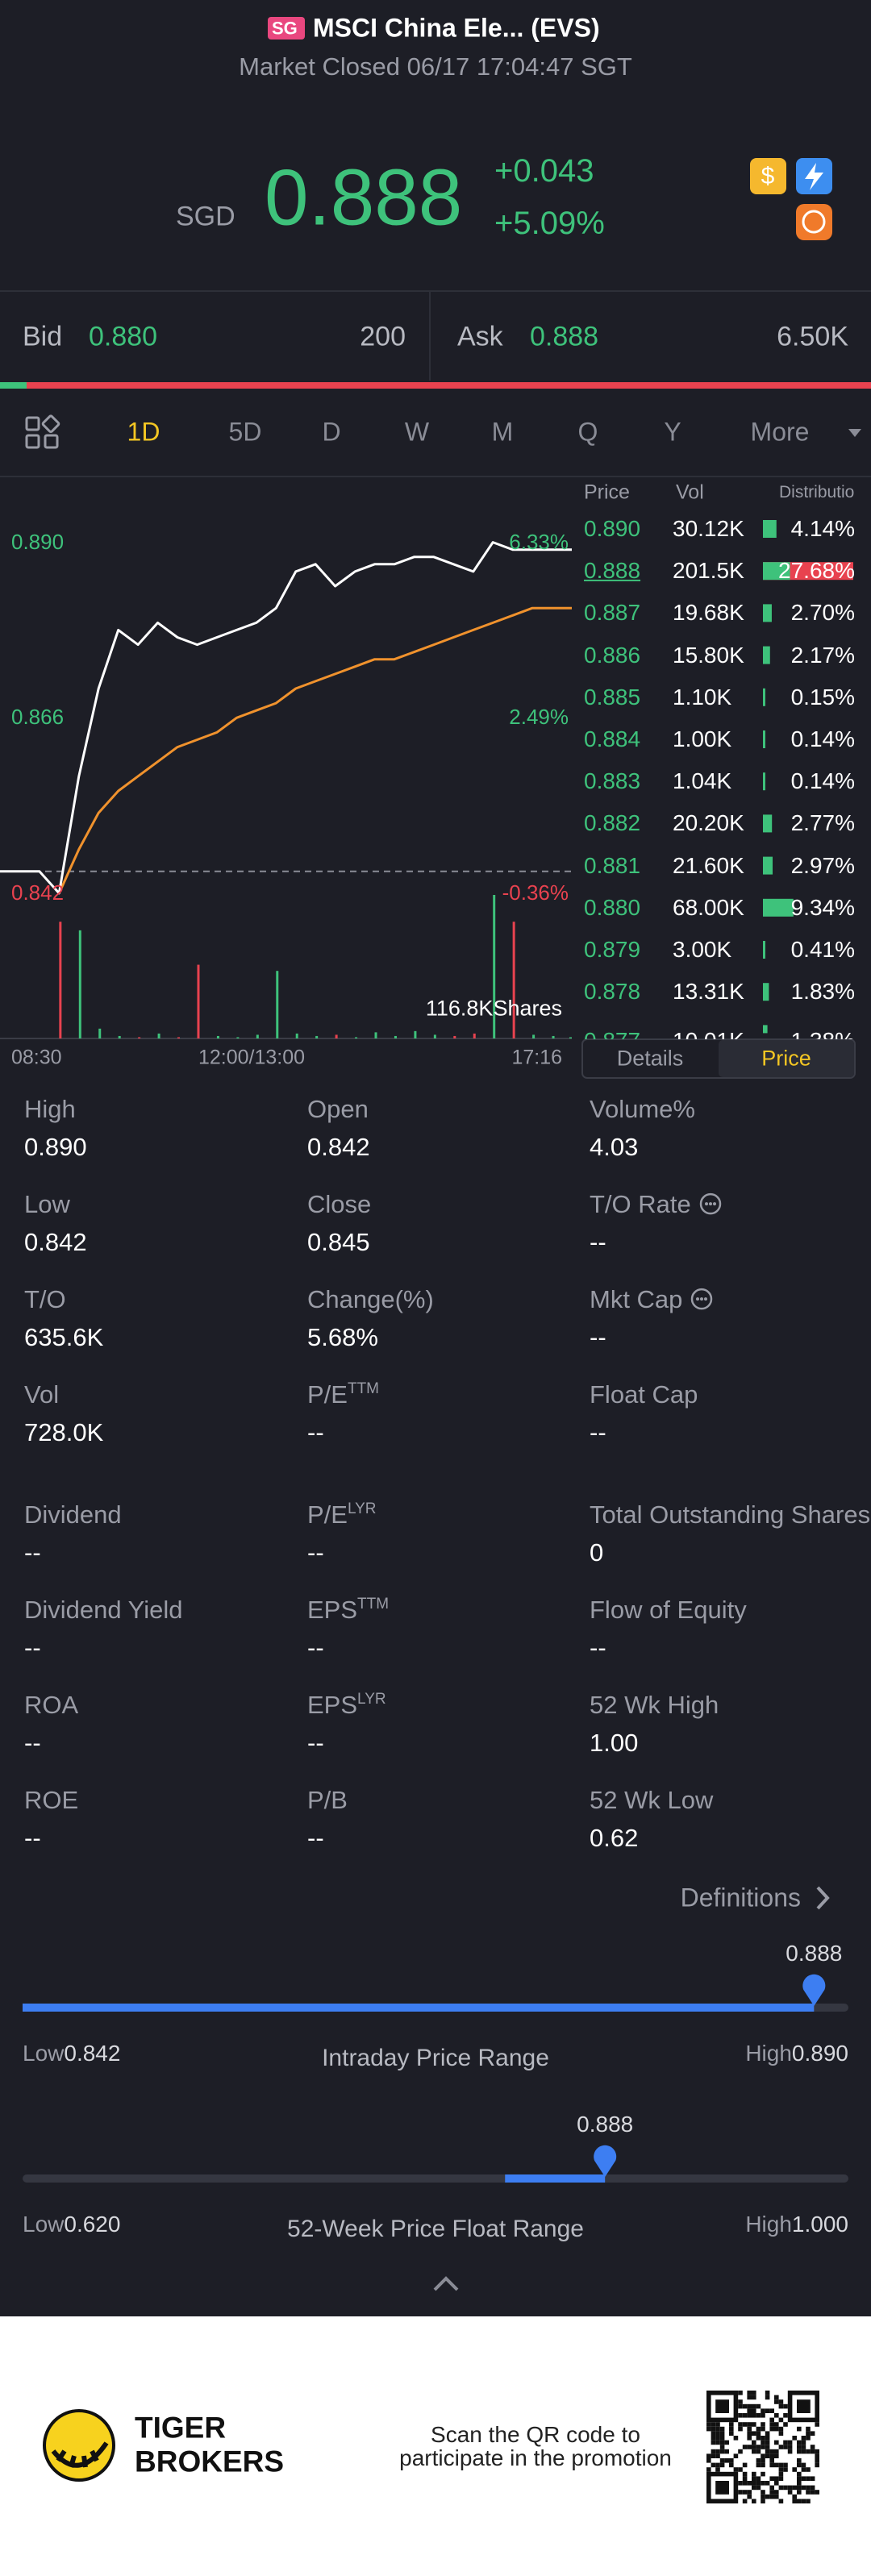  What do you see at coordinates (44, 2224) in the screenshot?
I see `range-low-label: Low` at bounding box center [44, 2224].